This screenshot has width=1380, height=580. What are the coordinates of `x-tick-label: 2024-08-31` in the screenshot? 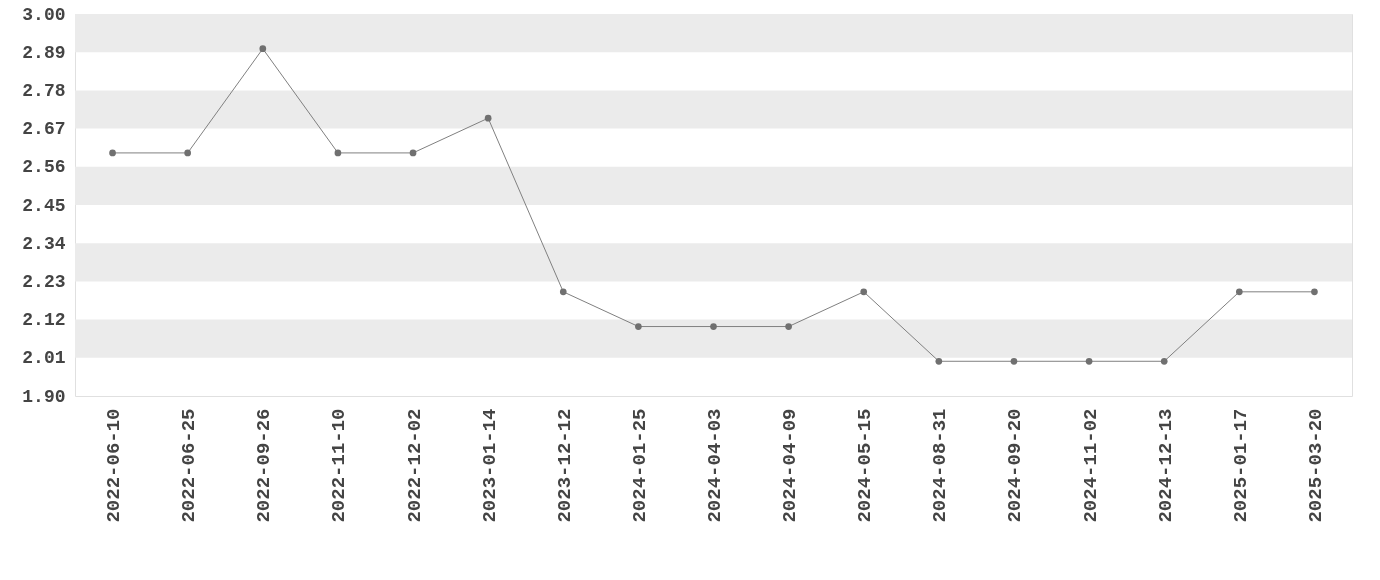 It's located at (940, 465).